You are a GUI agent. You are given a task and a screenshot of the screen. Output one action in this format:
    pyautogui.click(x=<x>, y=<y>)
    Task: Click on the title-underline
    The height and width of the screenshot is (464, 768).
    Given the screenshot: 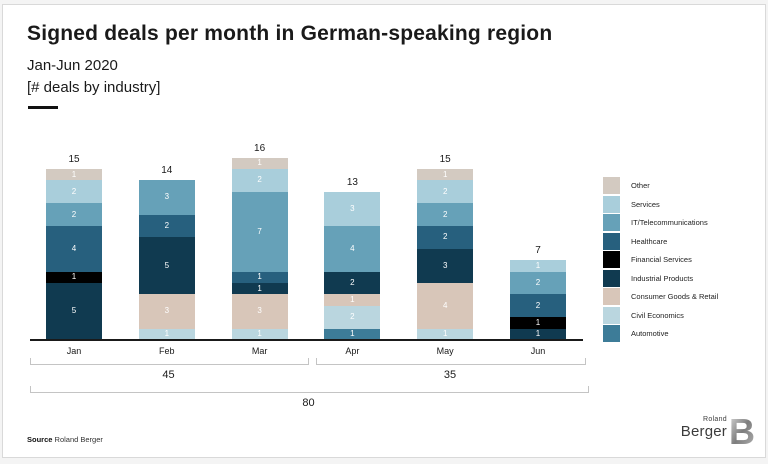 What is the action you would take?
    pyautogui.click(x=43, y=107)
    